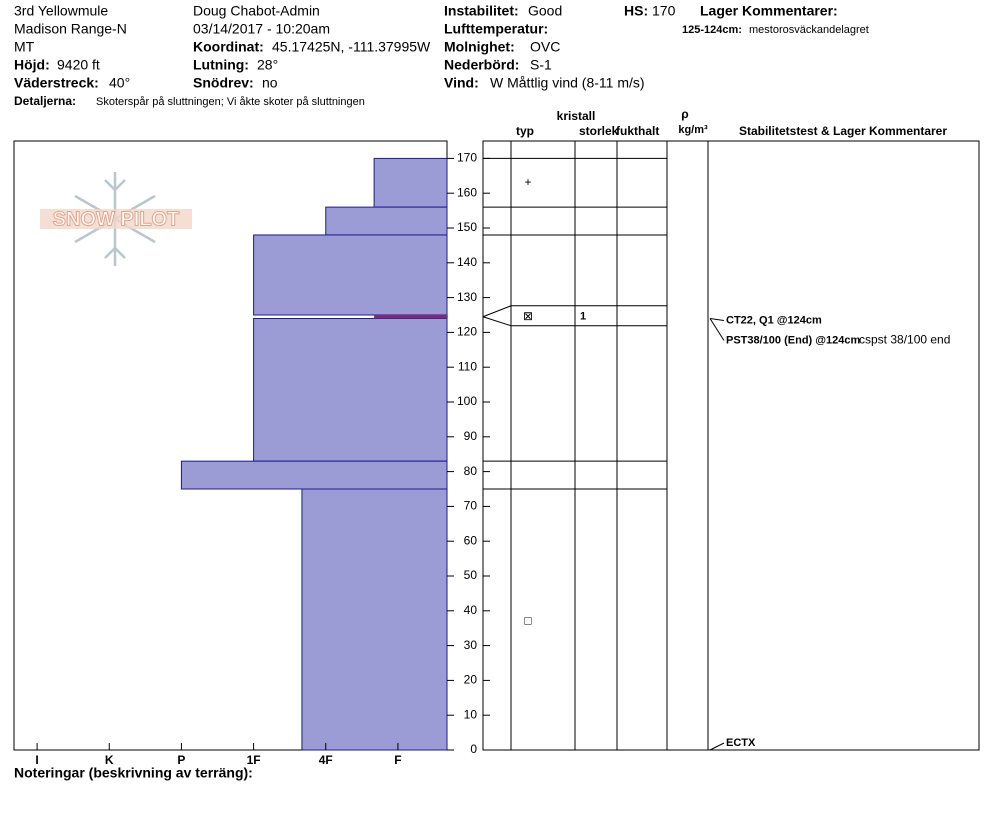 The image size is (994, 840). What do you see at coordinates (525, 131) in the screenshot?
I see `col-type: typ` at bounding box center [525, 131].